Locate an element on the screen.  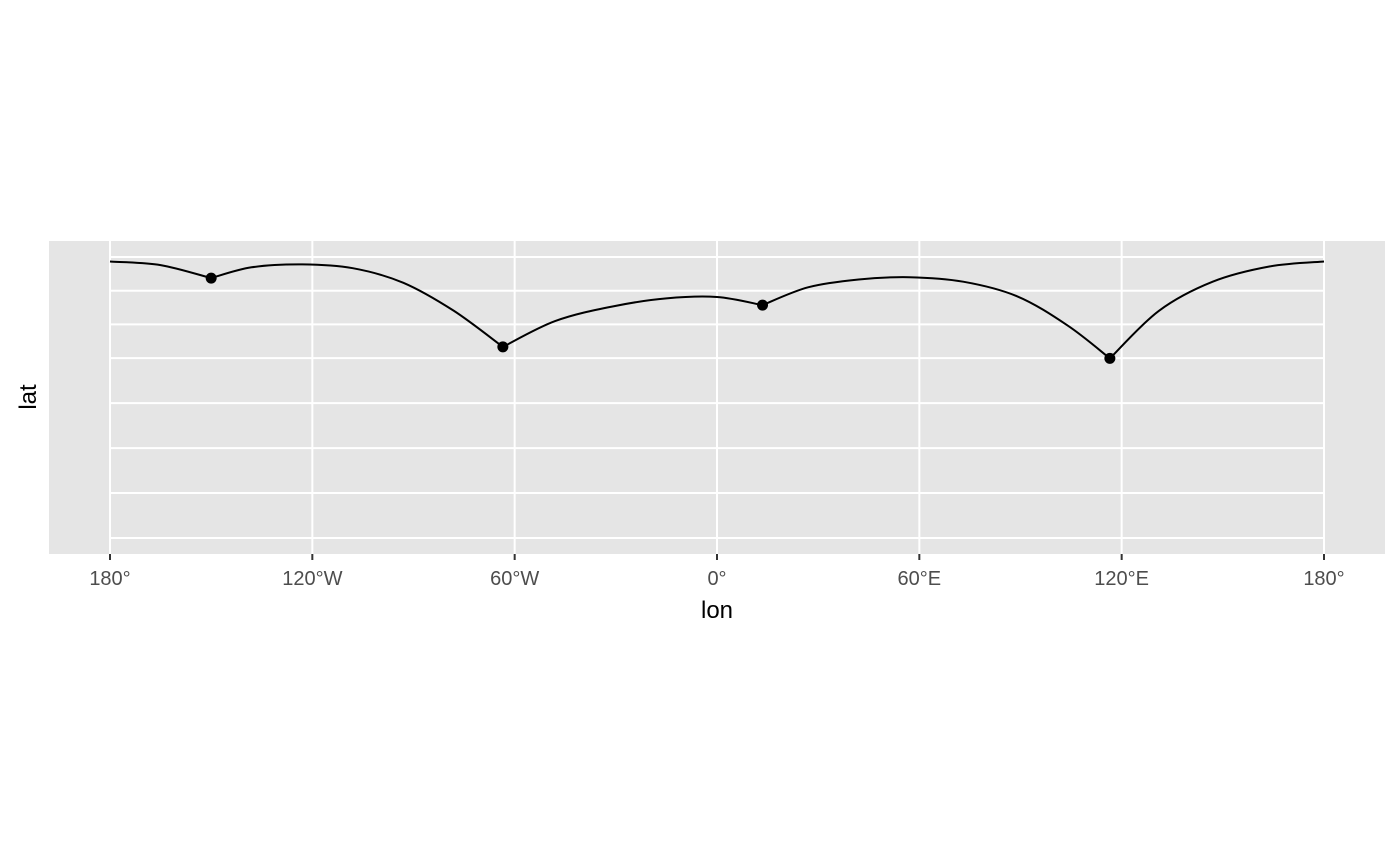
x-tick-label-0: 180° is located at coordinates (109, 579).